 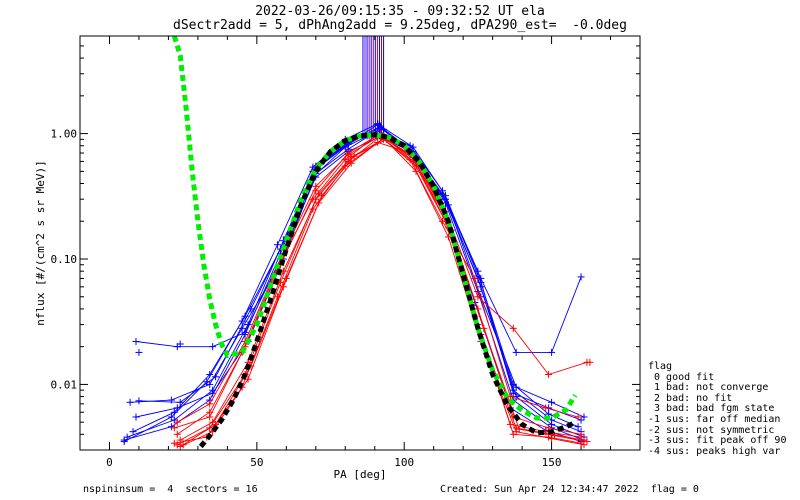 What do you see at coordinates (170, 489) in the screenshot?
I see `footer-nspin: nspininsum = 4 sectors = 16` at bounding box center [170, 489].